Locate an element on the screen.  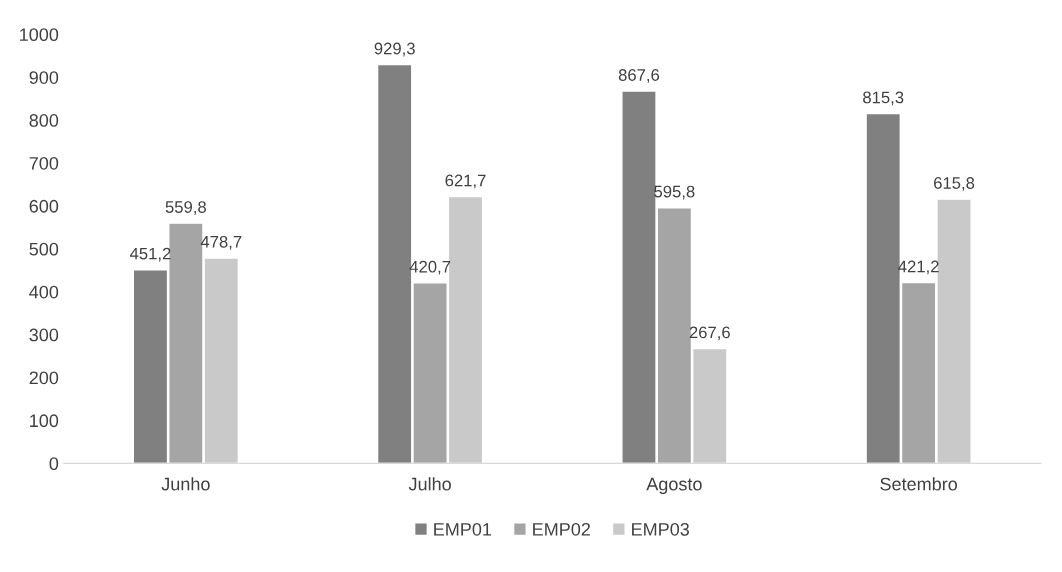
y-tick-label: 700 is located at coordinates (44, 163).